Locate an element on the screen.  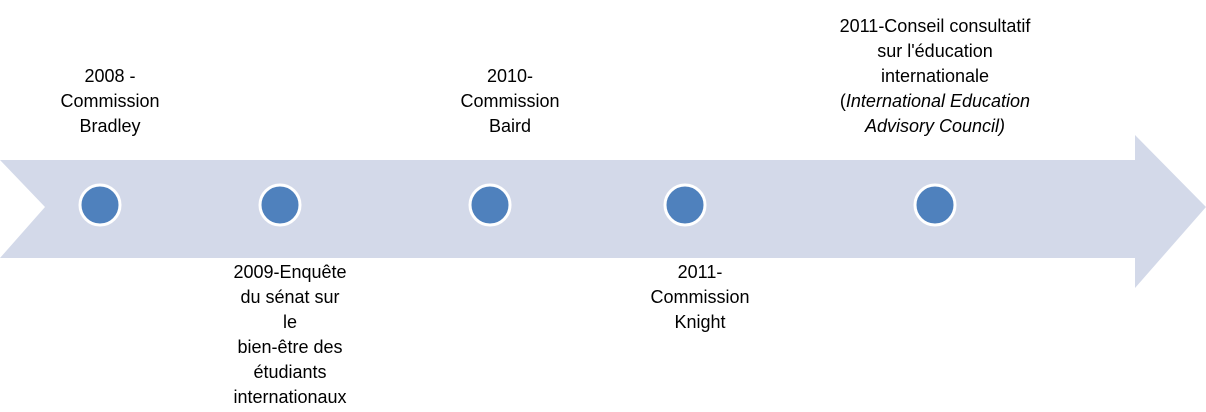
event-label: 2010- is located at coordinates (510, 76).